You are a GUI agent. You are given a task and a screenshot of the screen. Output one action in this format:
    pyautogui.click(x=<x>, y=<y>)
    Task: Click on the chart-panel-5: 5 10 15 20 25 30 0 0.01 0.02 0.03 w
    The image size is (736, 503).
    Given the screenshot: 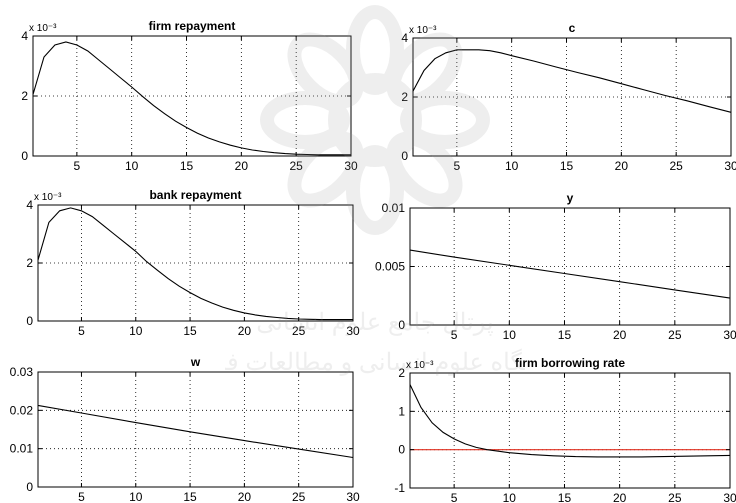 What is the action you would take?
    pyautogui.click(x=185, y=429)
    